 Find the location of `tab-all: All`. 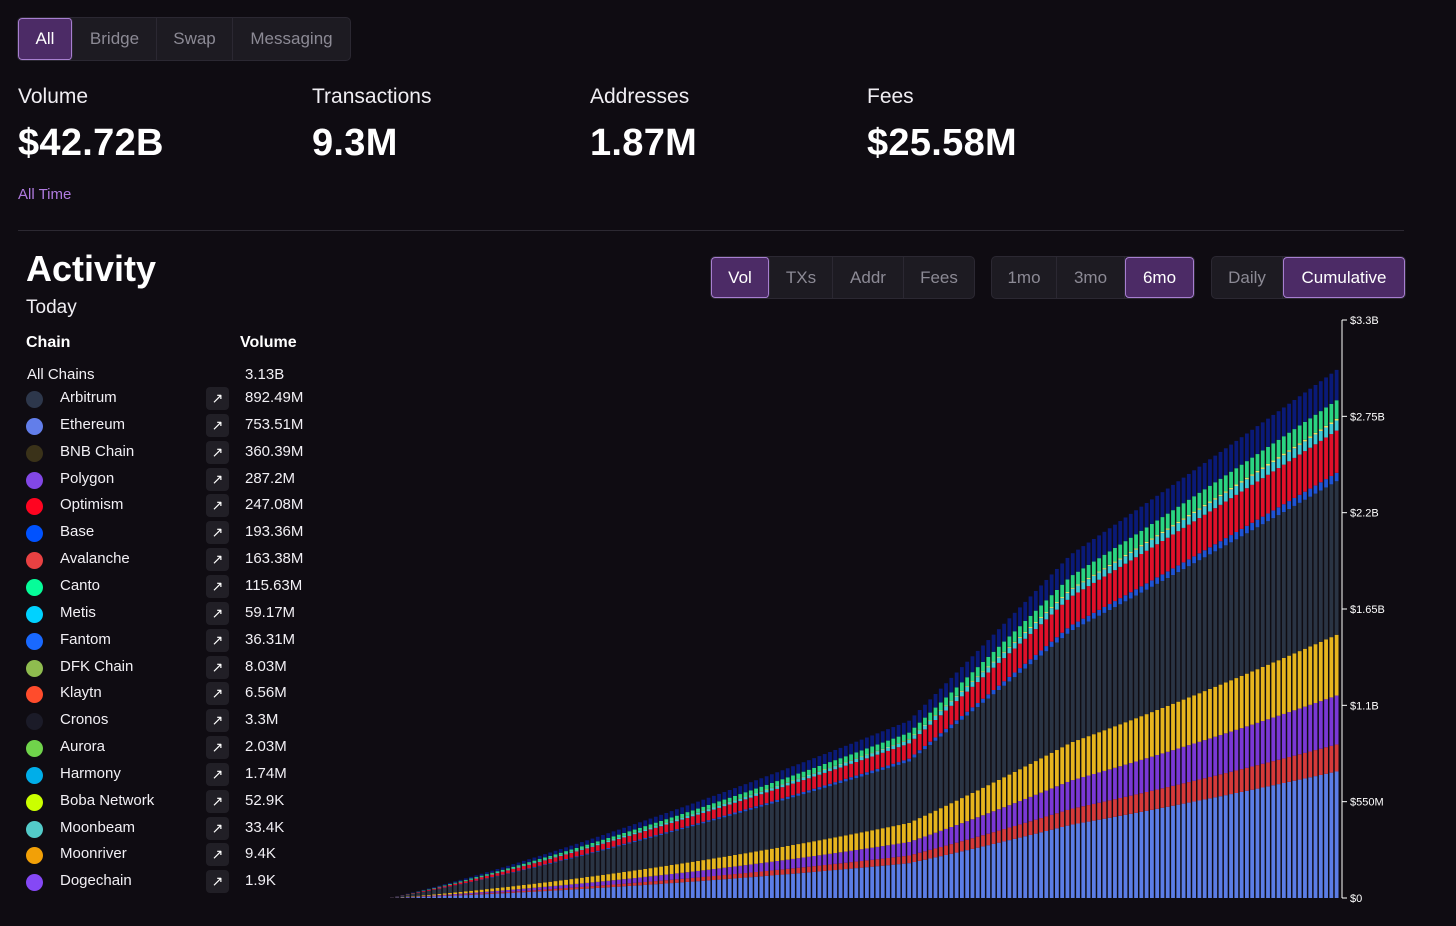

tab-all: All is located at coordinates (45, 39).